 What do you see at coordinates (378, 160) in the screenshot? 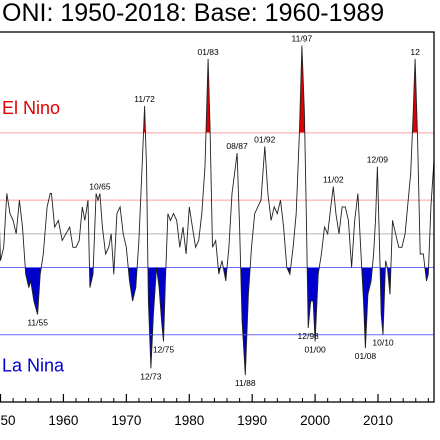
I see `annotation-12-09: 12/09` at bounding box center [378, 160].